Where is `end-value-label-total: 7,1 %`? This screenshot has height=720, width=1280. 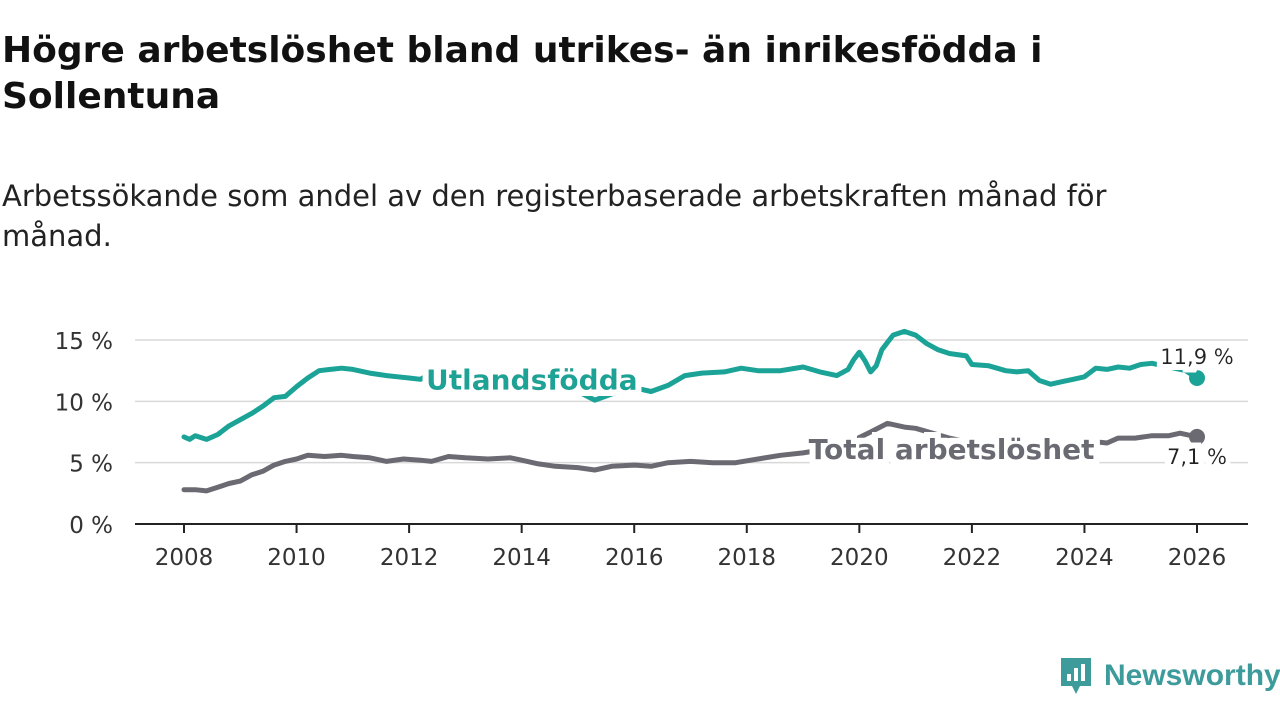
end-value-label-total: 7,1 % is located at coordinates (1197, 457).